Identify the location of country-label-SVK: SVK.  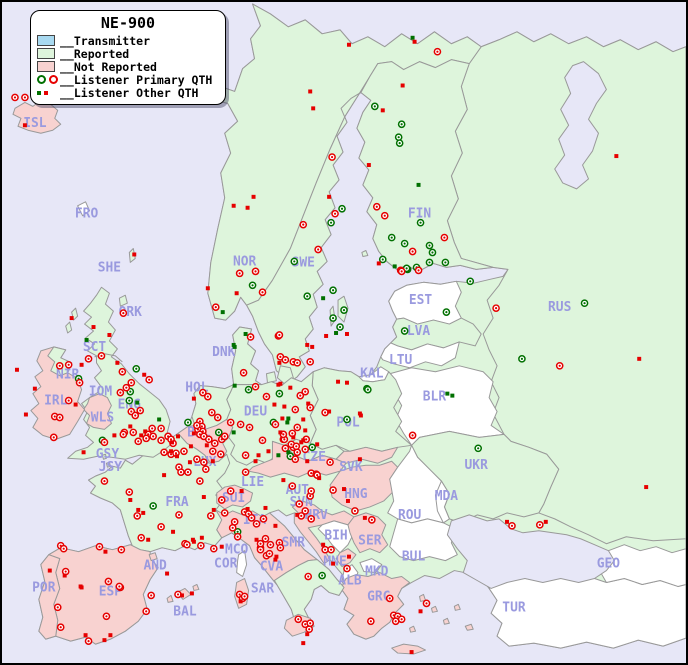
(351, 467).